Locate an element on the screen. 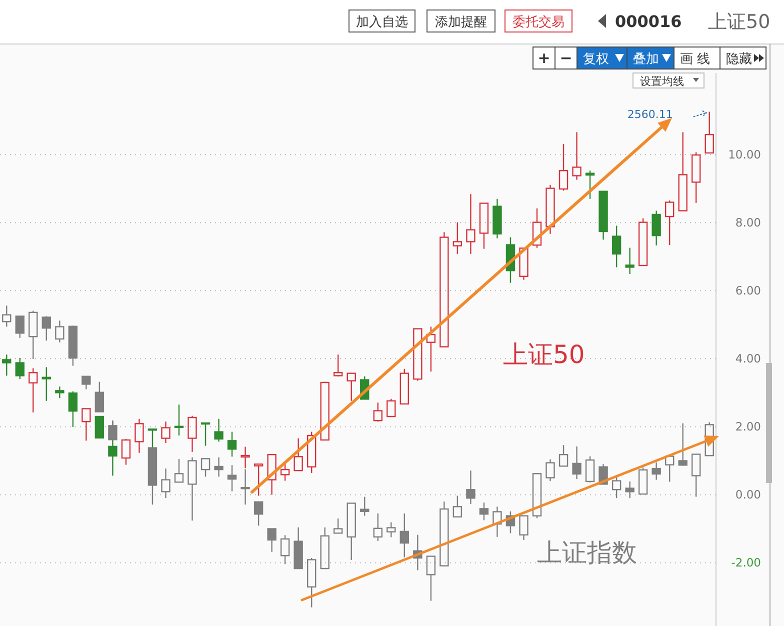  y-tick-label: 10.00 is located at coordinates (744, 155).